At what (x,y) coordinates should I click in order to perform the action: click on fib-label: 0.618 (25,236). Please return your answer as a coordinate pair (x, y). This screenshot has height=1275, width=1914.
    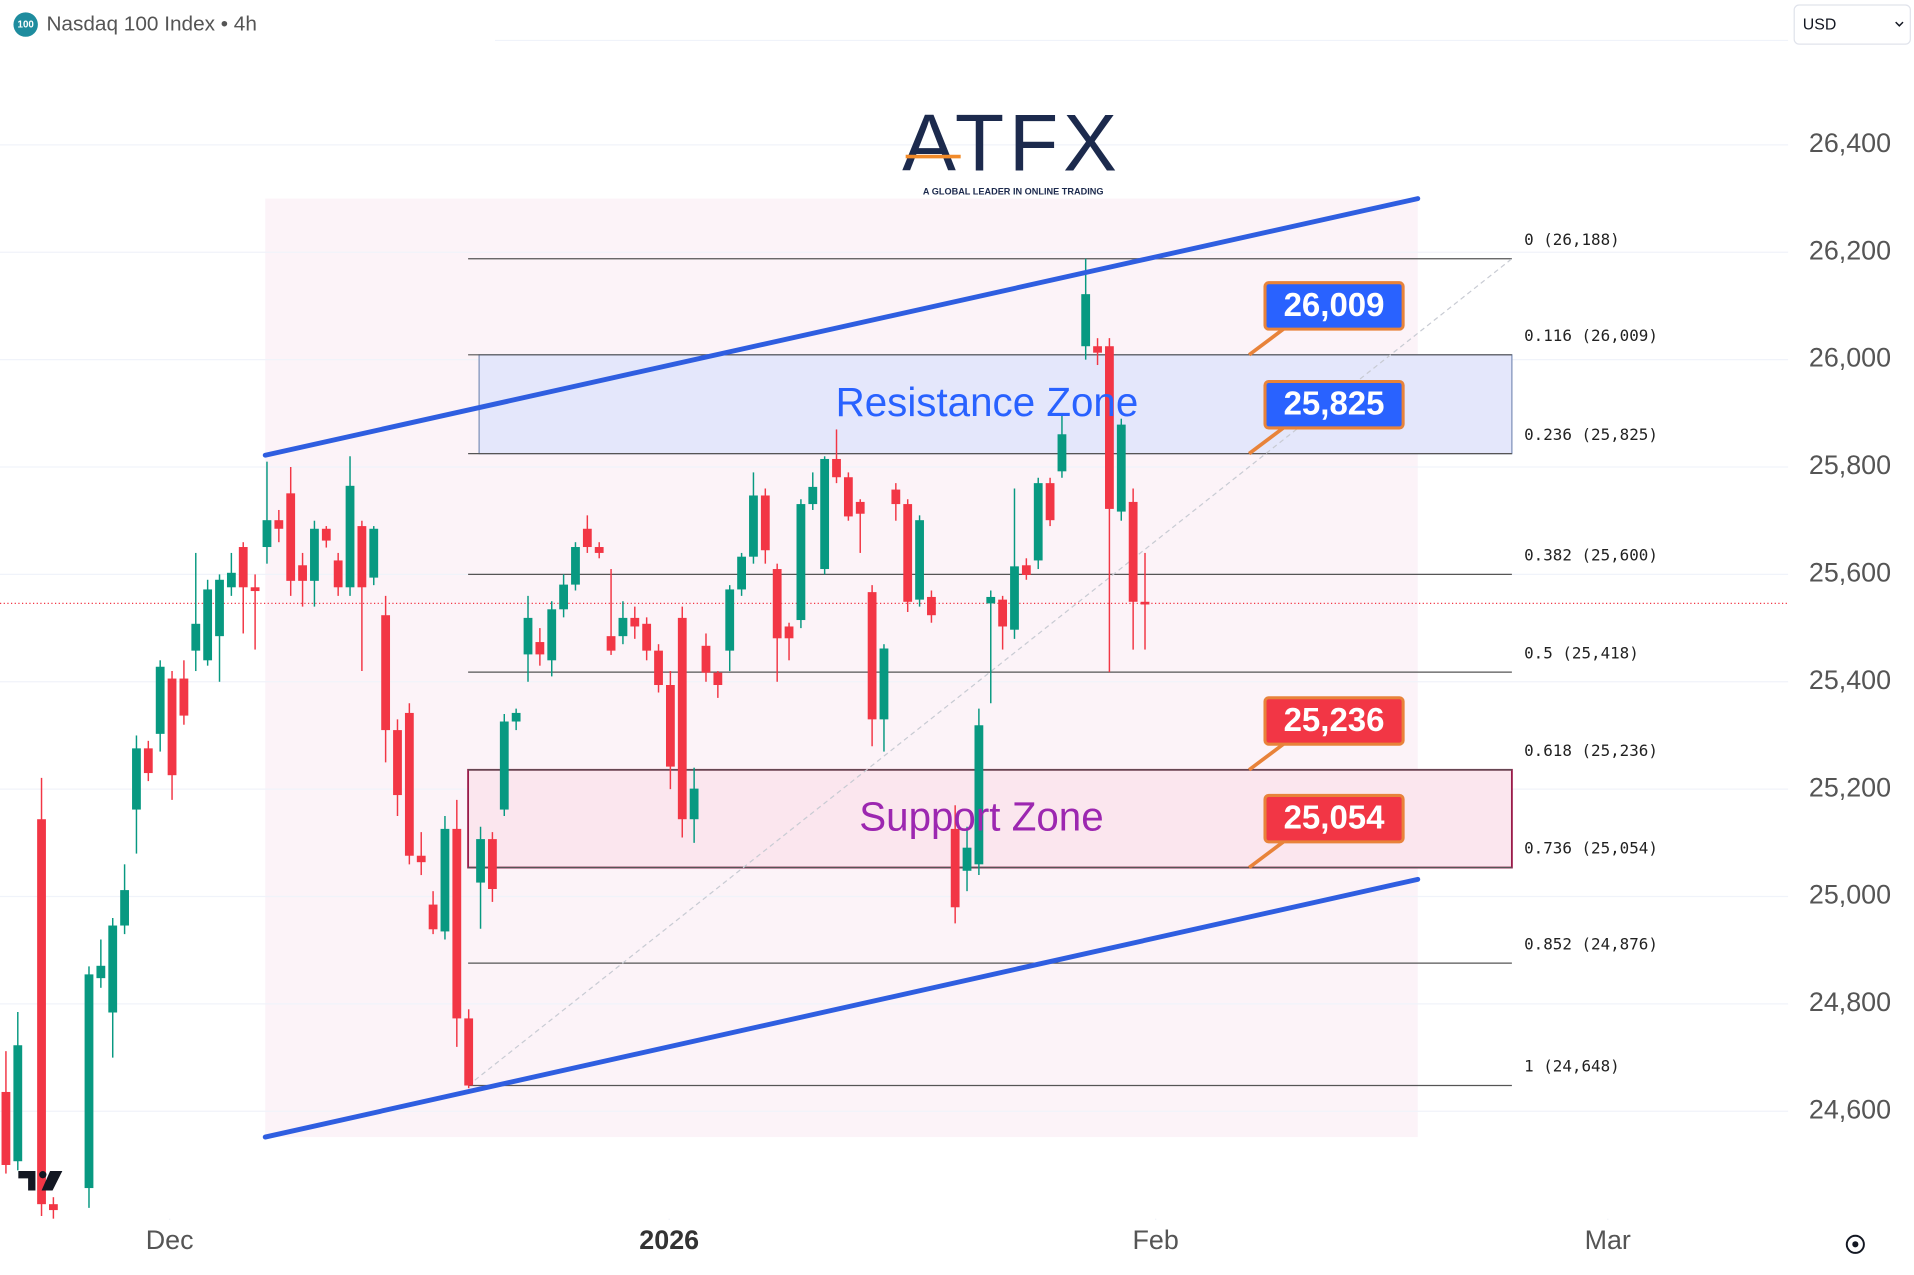
    Looking at the image, I should click on (1591, 750).